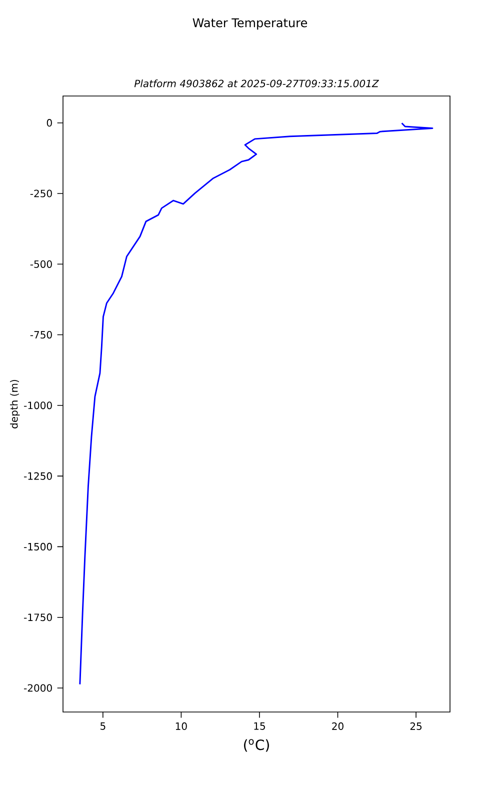 This screenshot has width=500, height=800. Describe the element at coordinates (38, 406) in the screenshot. I see `y-tick-label: -1000` at that location.